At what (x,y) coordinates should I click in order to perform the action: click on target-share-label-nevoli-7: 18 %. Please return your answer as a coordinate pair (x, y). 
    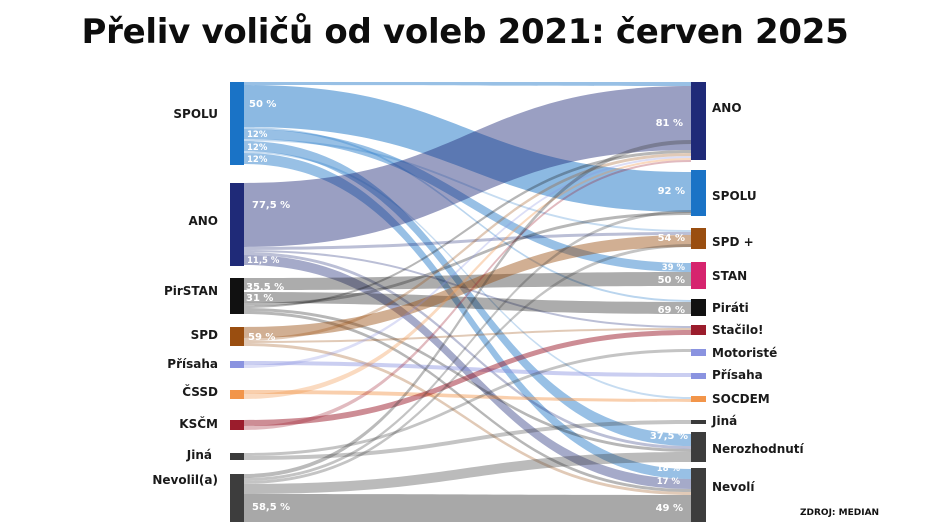
    Looking at the image, I should click on (669, 469).